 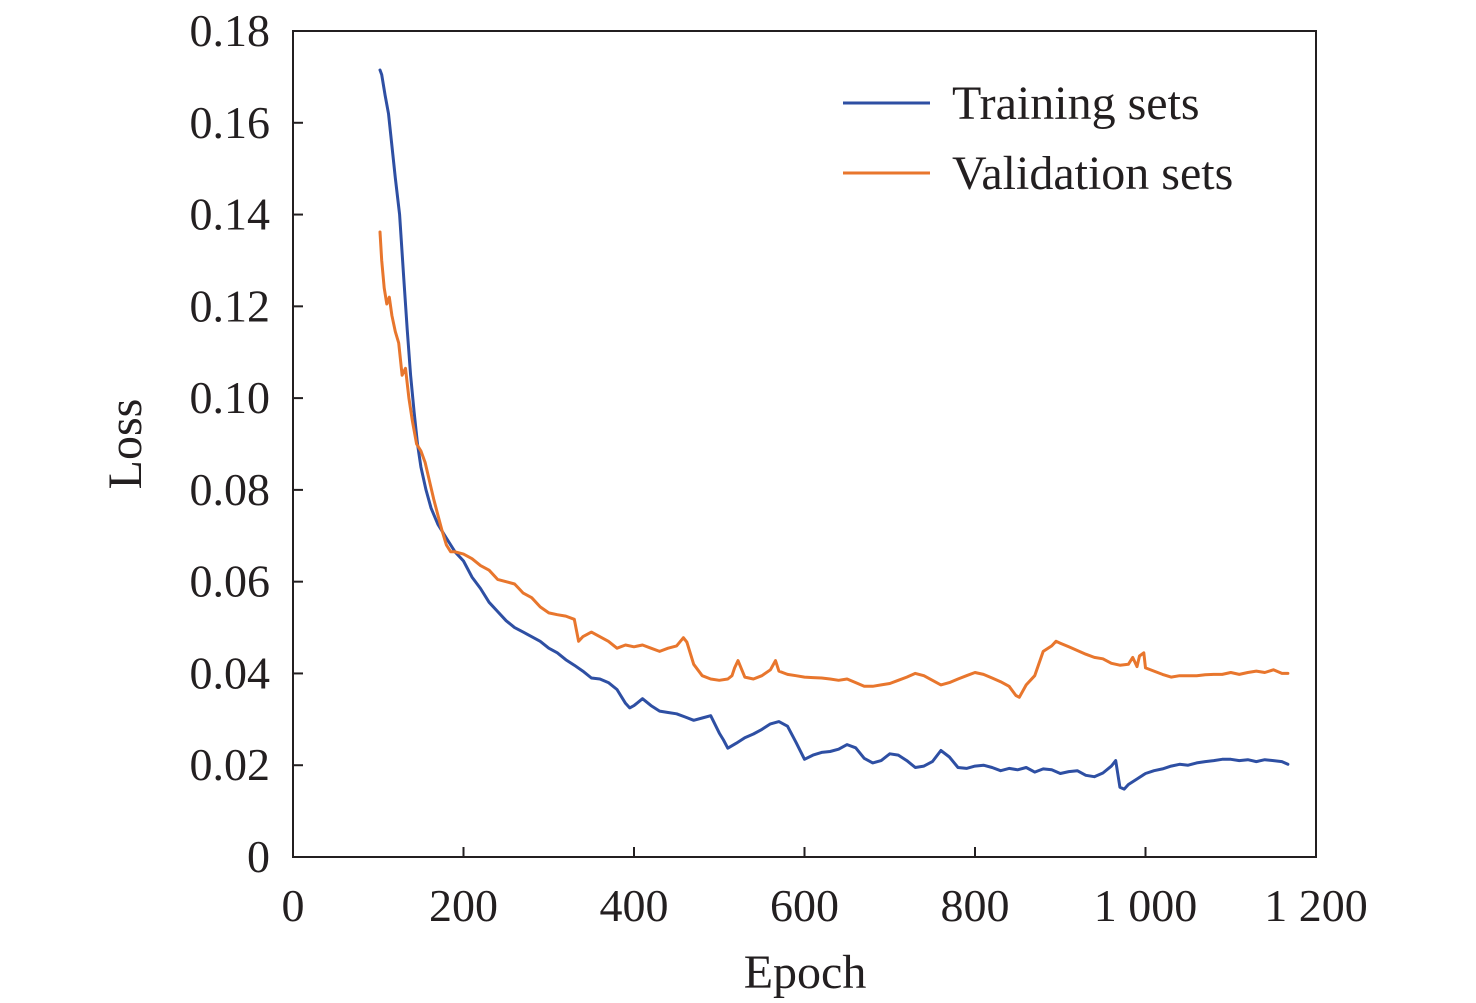 I want to click on y-axis-ticks: 0 0.02 0.04 0.06 0.08 0.10 0.12 0.14 0.16 0.18, so click(x=246, y=443).